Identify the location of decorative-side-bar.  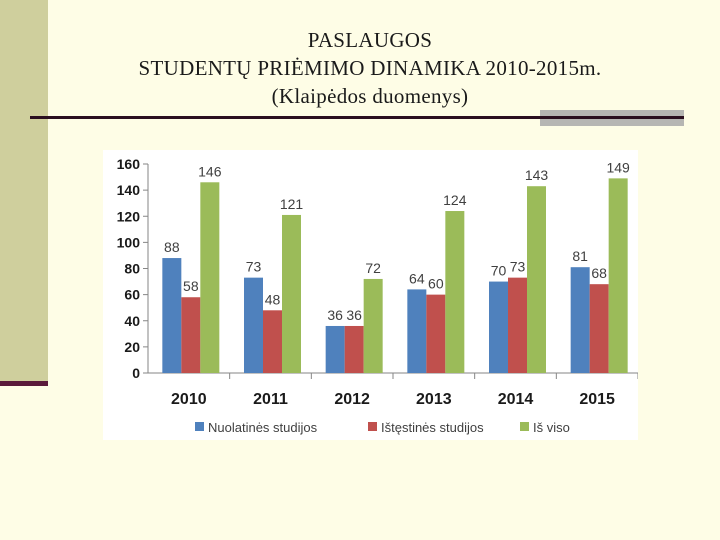
(24, 193).